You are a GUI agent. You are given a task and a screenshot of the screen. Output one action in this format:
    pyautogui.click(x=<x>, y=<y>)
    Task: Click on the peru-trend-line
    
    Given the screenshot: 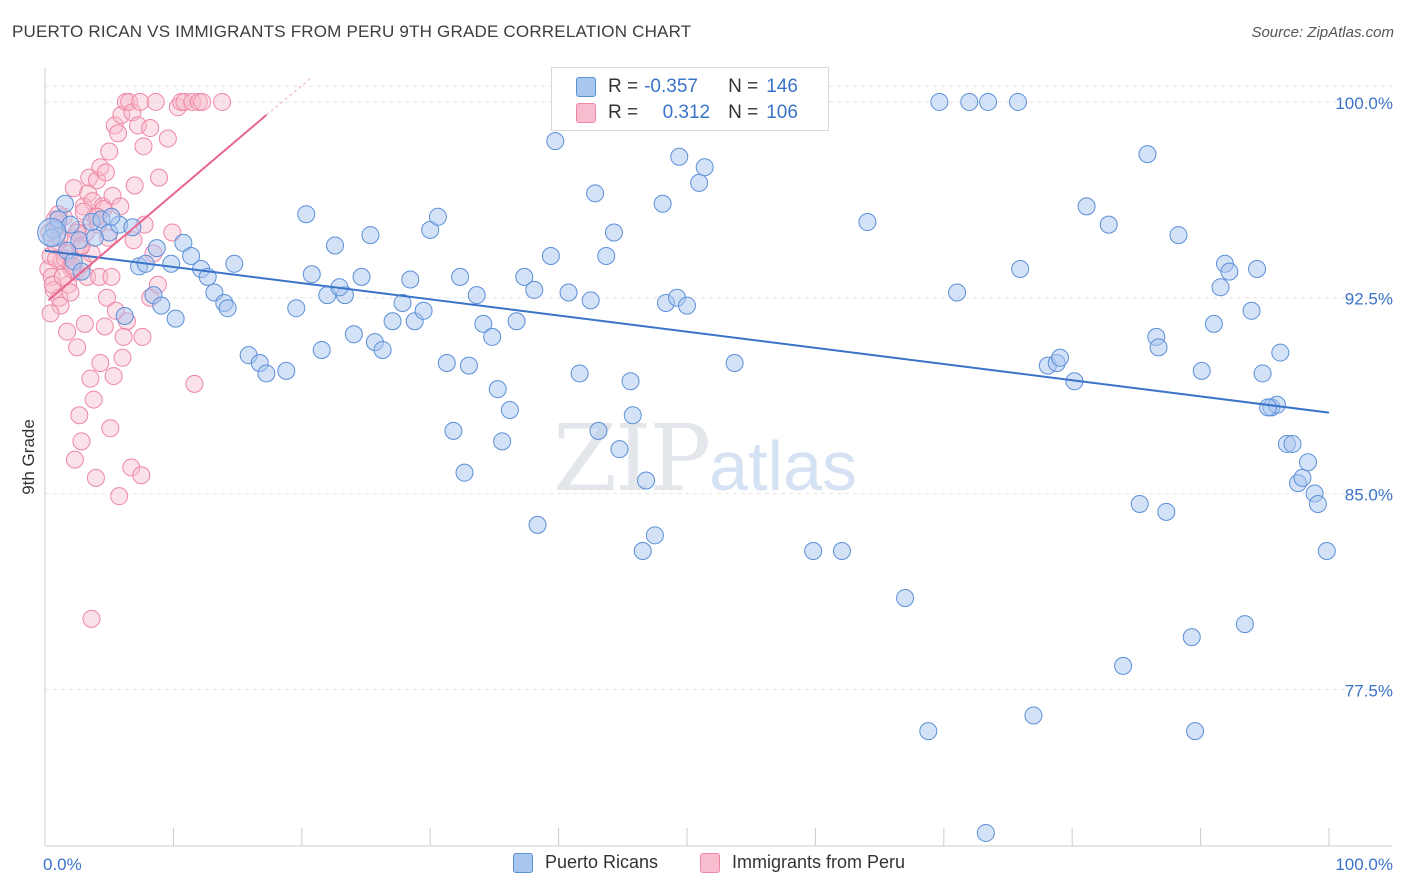 What is the action you would take?
    pyautogui.click(x=157, y=208)
    